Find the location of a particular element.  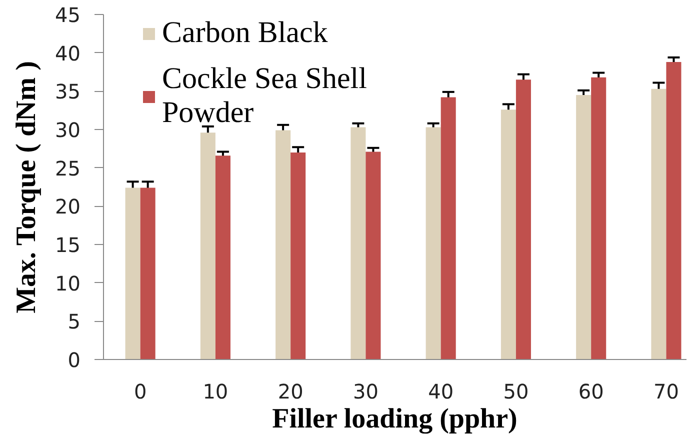

y-tick-label: 20 is located at coordinates (68, 206).